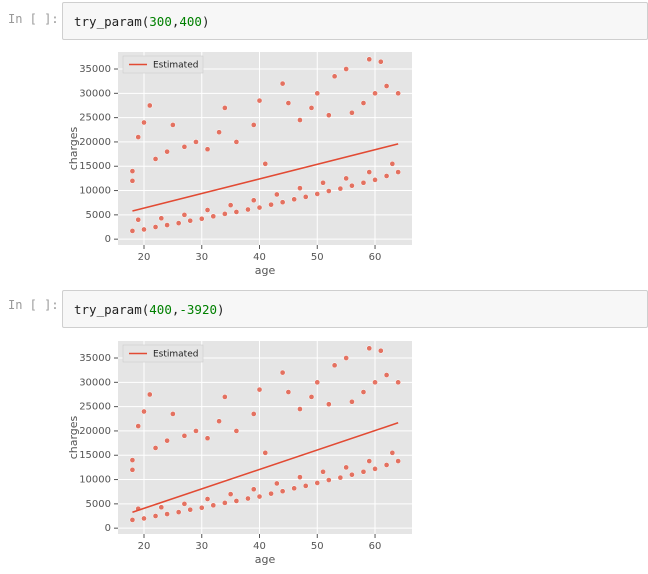 This screenshot has height=574, width=648. What do you see at coordinates (355, 309) in the screenshot?
I see `code-cell: try_param(400,-3920)` at bounding box center [355, 309].